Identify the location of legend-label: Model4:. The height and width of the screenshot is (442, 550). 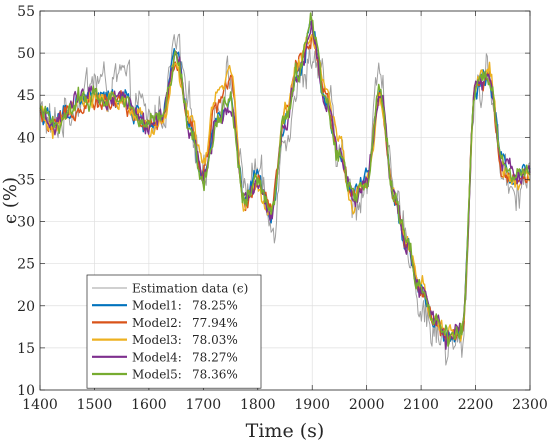
(157, 357).